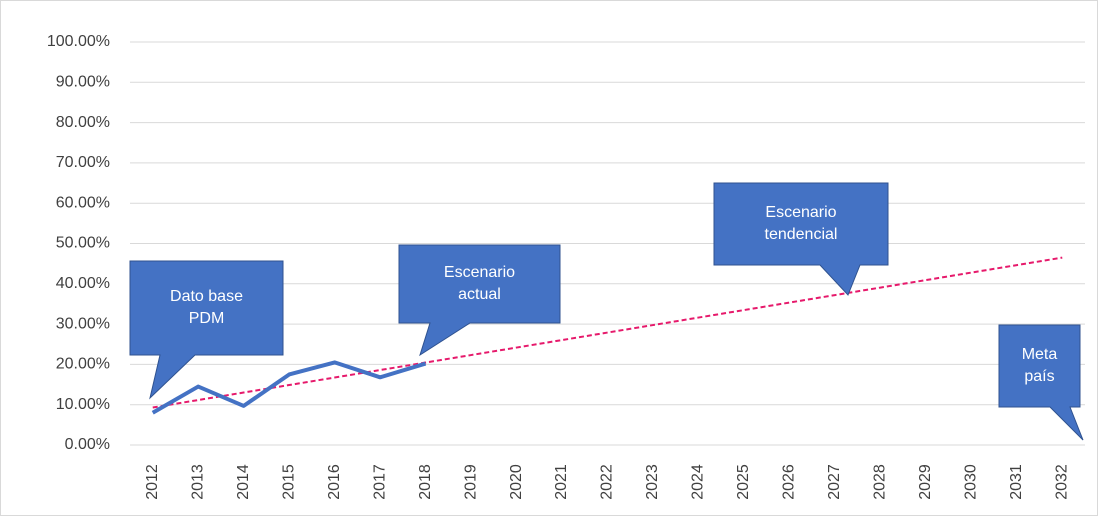 This screenshot has height=522, width=1100. I want to click on y-tick-label: 80.00%, so click(83, 122).